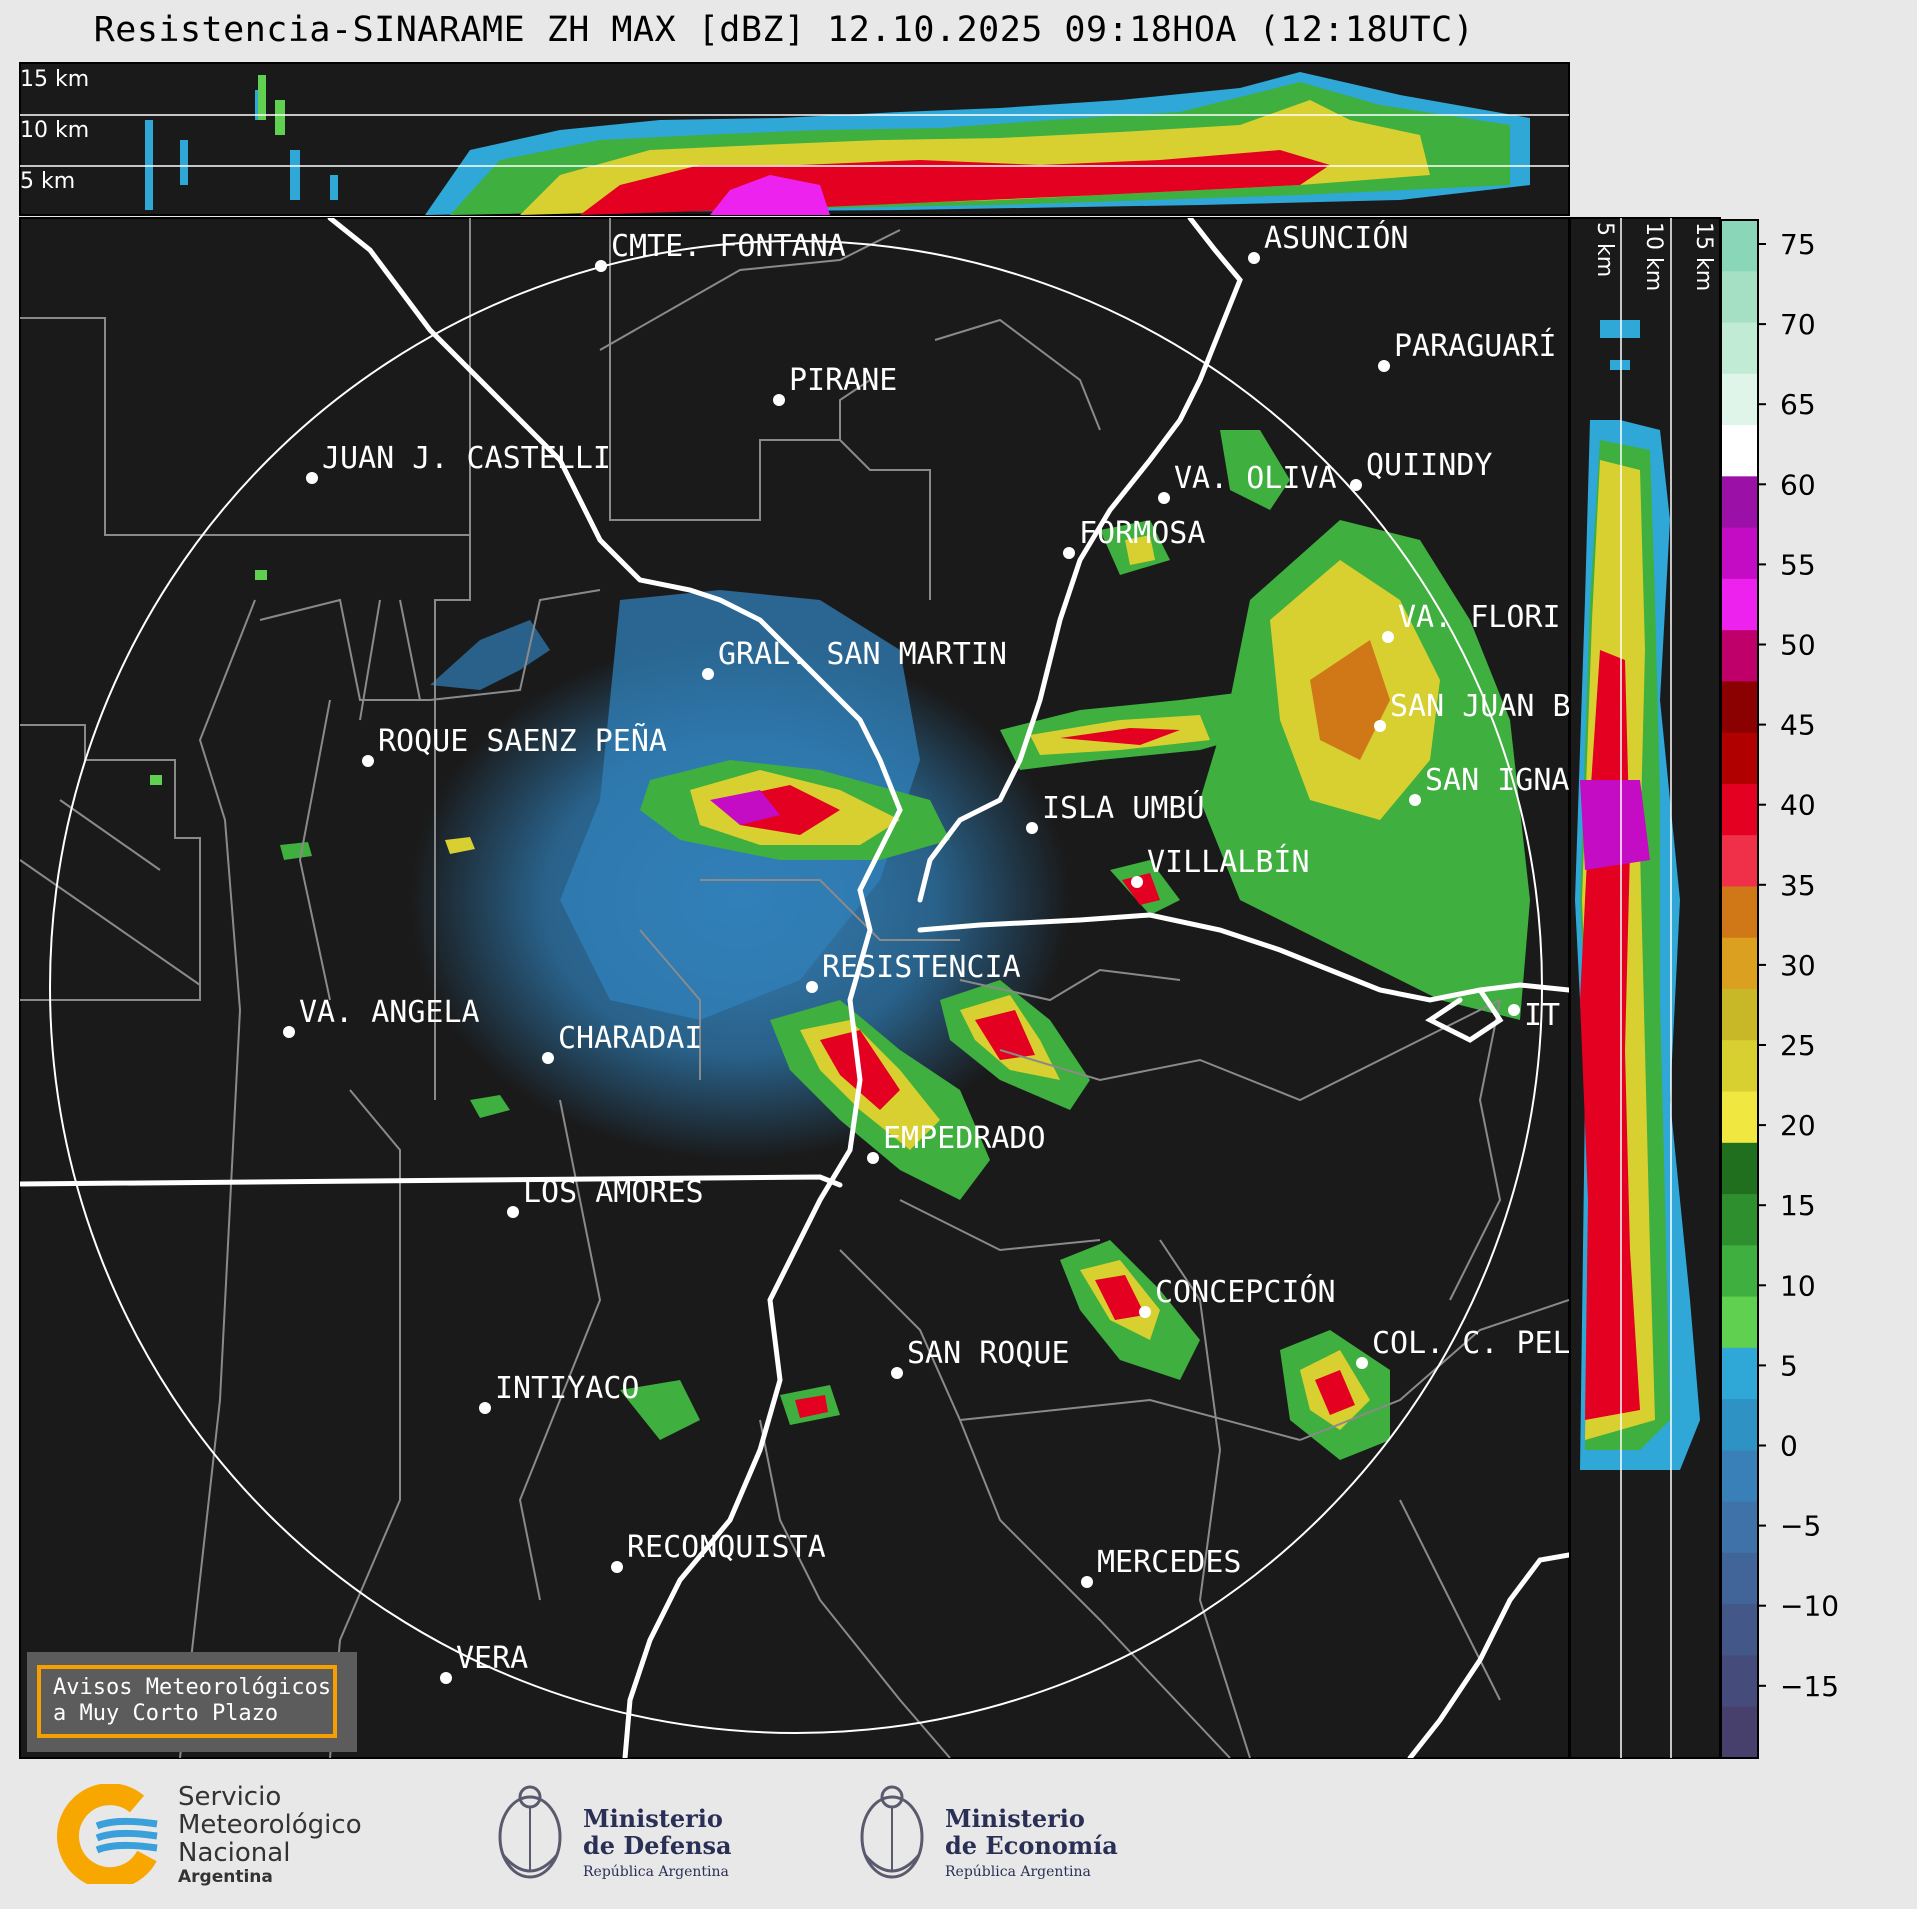 Image resolution: width=1917 pixels, height=1909 pixels. What do you see at coordinates (107, 1836) in the screenshot?
I see `smn-emblem-icon` at bounding box center [107, 1836].